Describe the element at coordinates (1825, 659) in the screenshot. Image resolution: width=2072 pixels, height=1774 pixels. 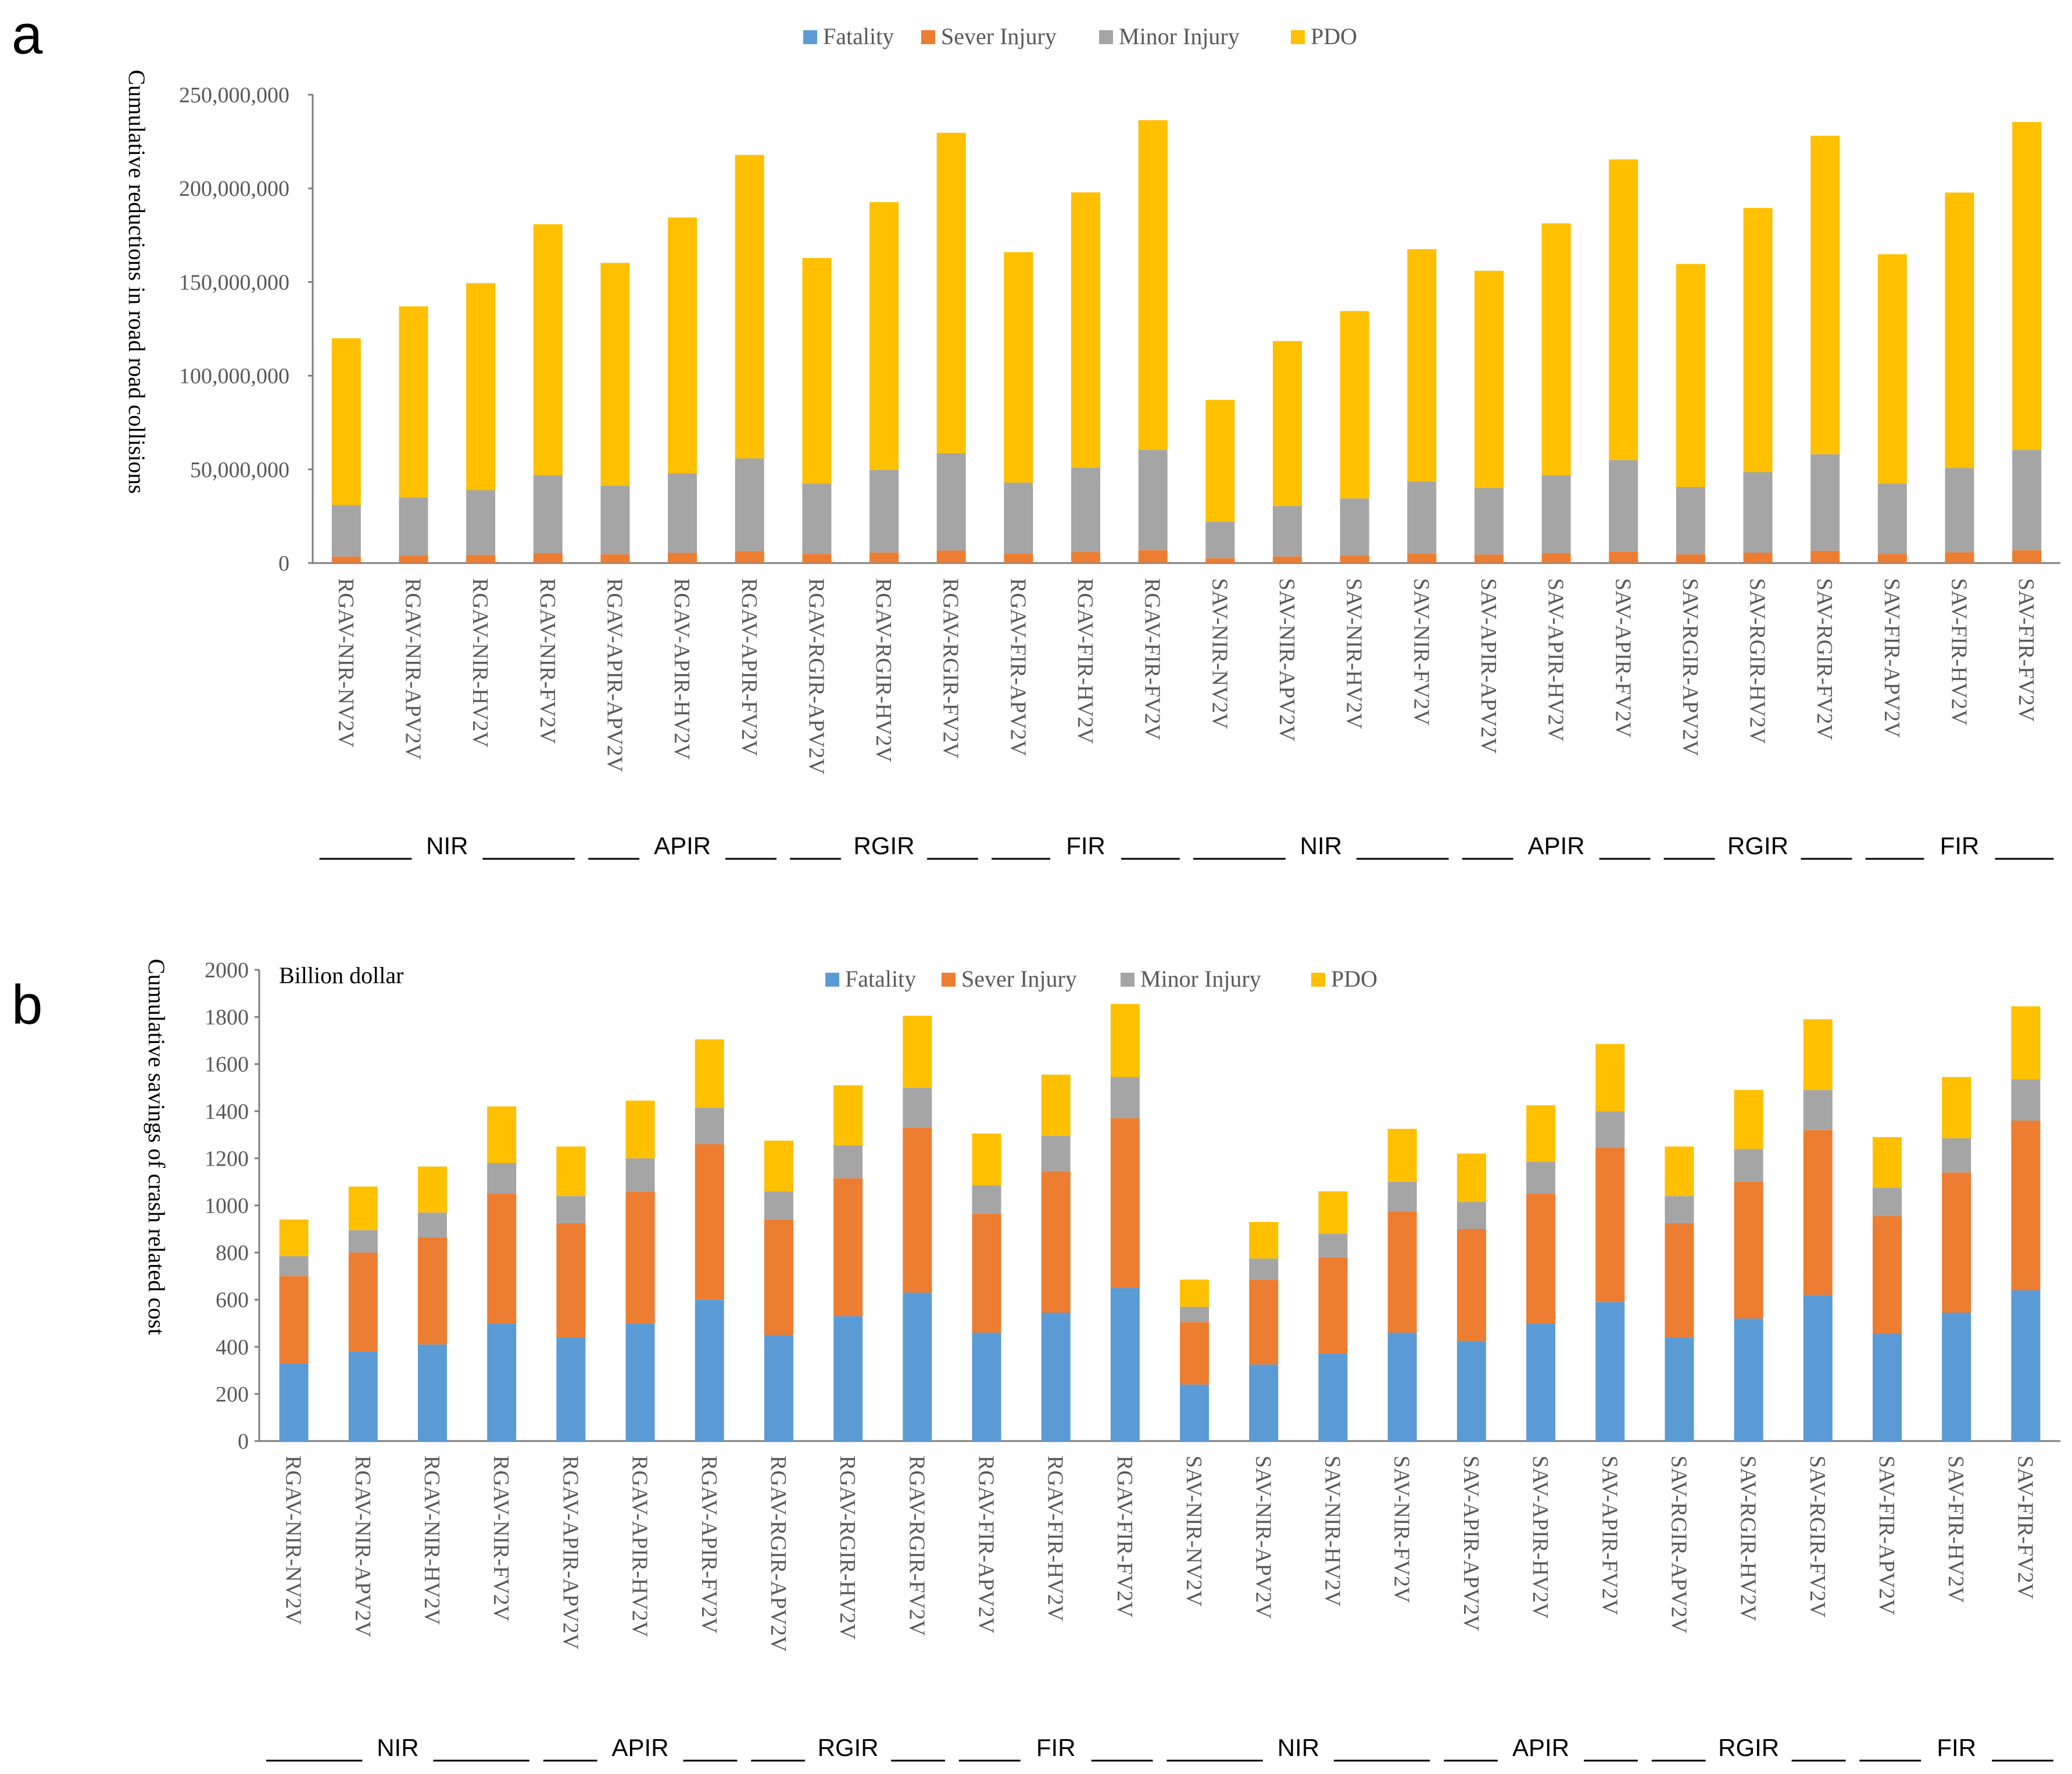
I see `x-tick-label-sav-rgir-fv2v: SAV-RGIR-FV2V` at that location.